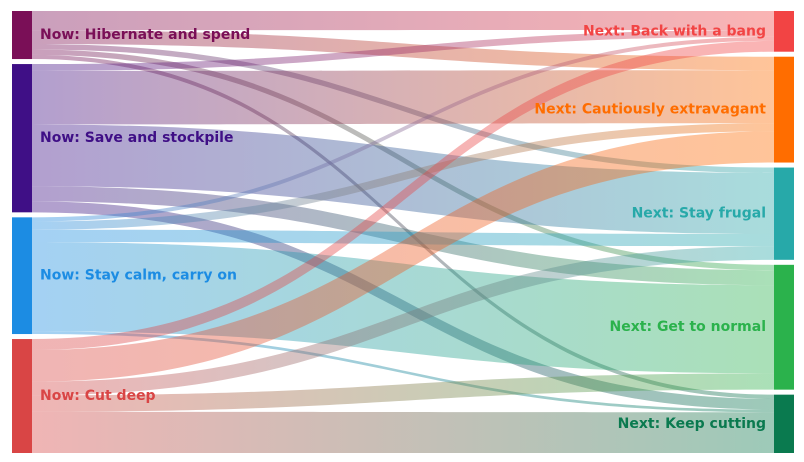 Image resolution: width=804 pixels, height=462 pixels. I want to click on target-label-keep: Next: Keep cutting, so click(692, 424).